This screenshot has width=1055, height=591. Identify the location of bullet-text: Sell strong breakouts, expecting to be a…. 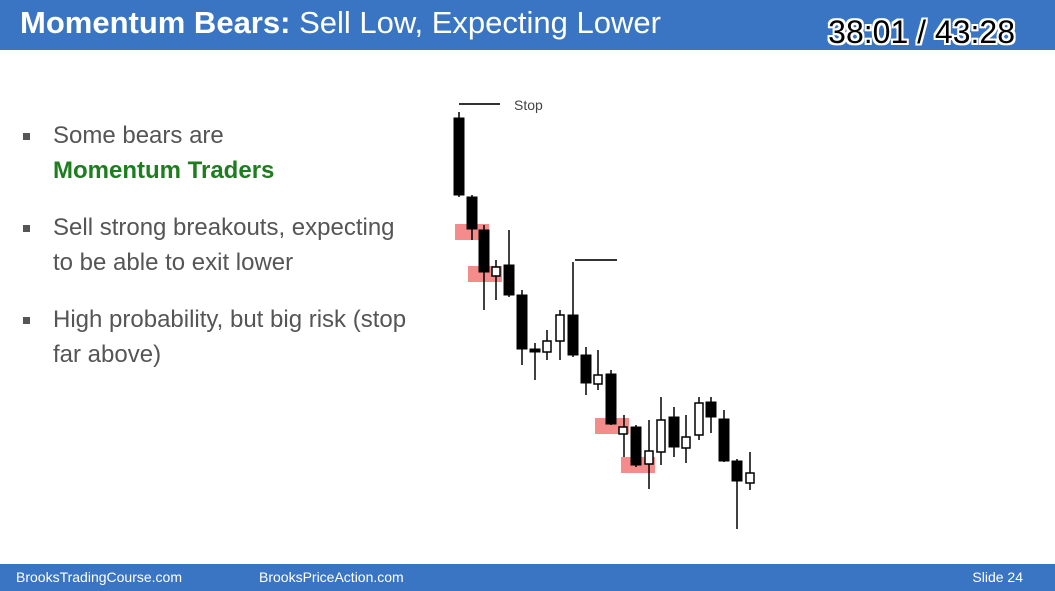
(224, 245).